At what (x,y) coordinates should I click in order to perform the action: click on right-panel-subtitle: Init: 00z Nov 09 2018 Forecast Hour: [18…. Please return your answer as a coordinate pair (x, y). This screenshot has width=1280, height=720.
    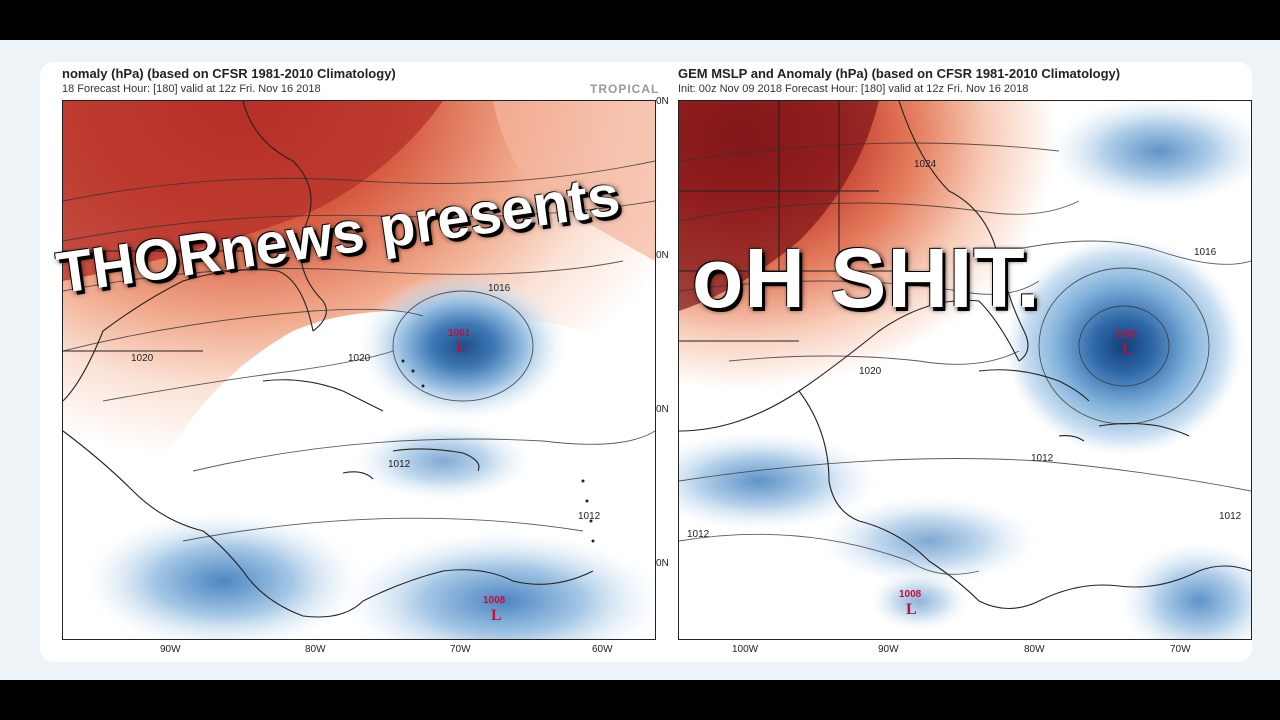
    Looking at the image, I should click on (853, 89).